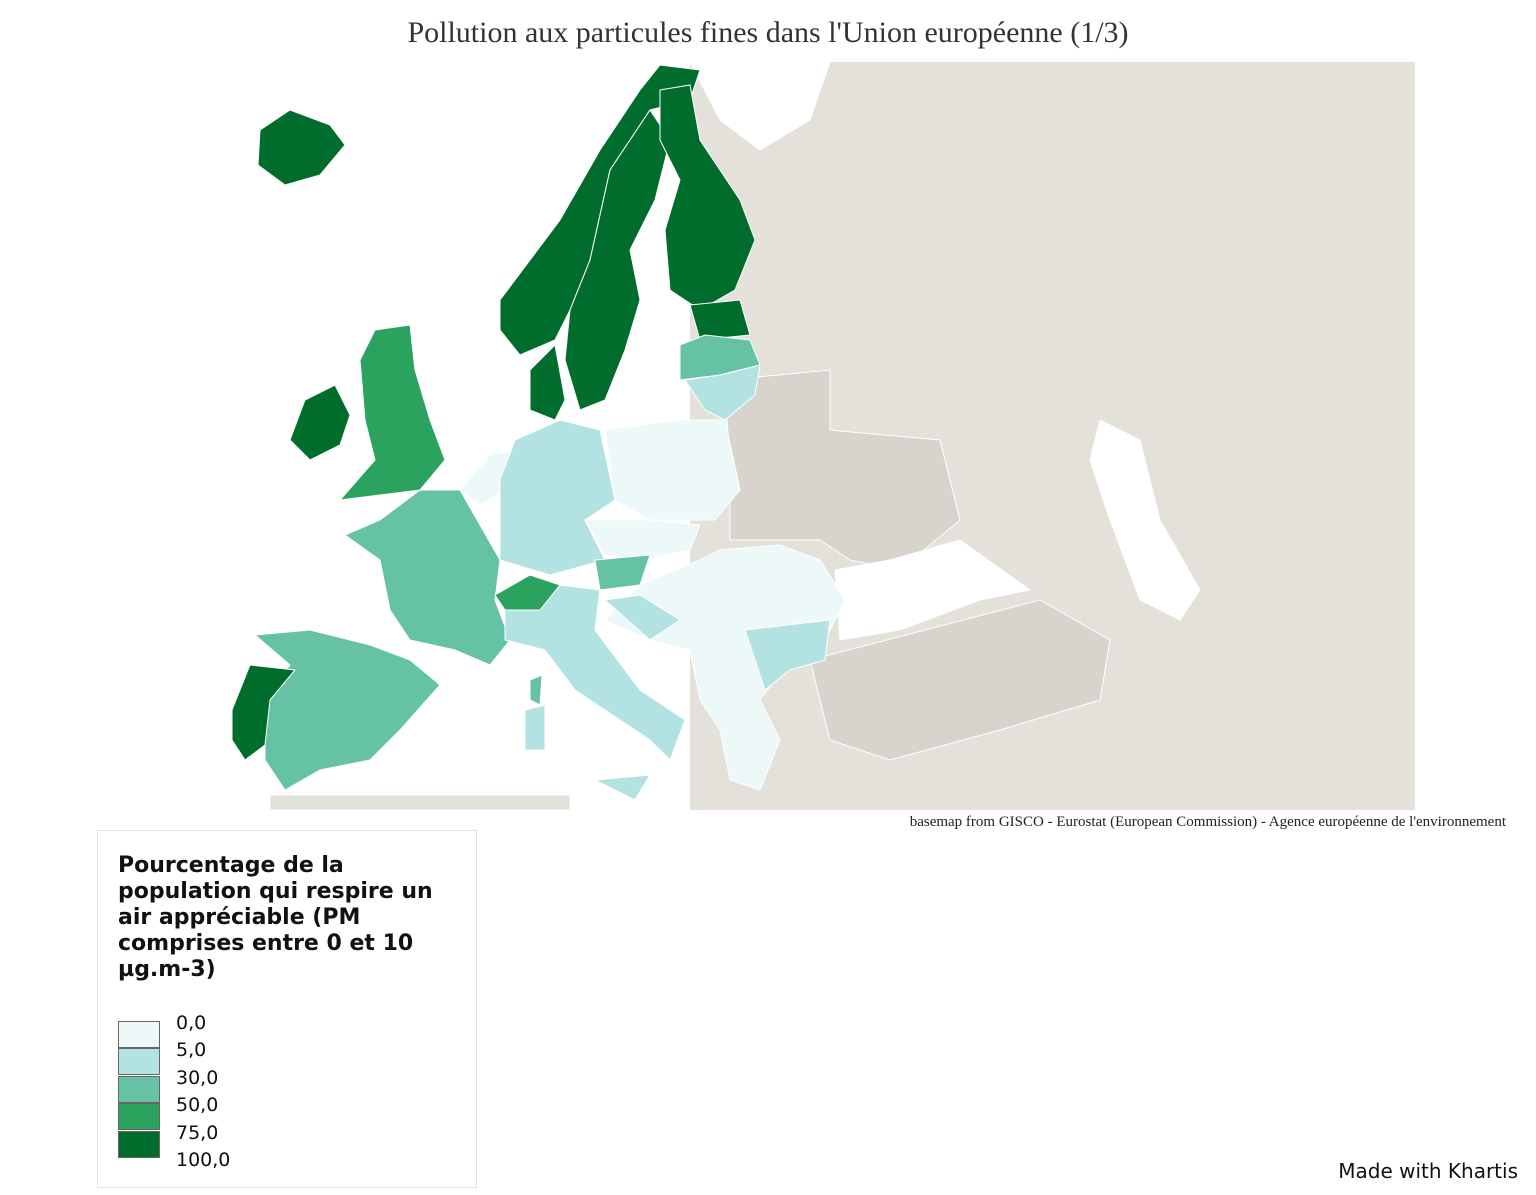  What do you see at coordinates (197, 1077) in the screenshot?
I see `legend-label: 30,0` at bounding box center [197, 1077].